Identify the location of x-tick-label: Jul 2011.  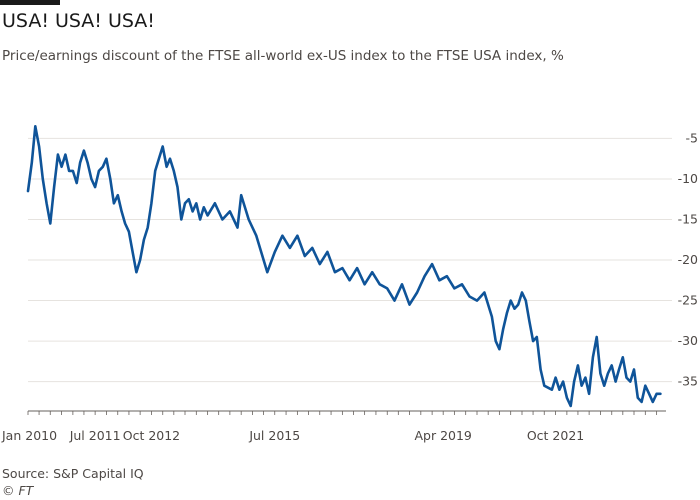
(95, 435).